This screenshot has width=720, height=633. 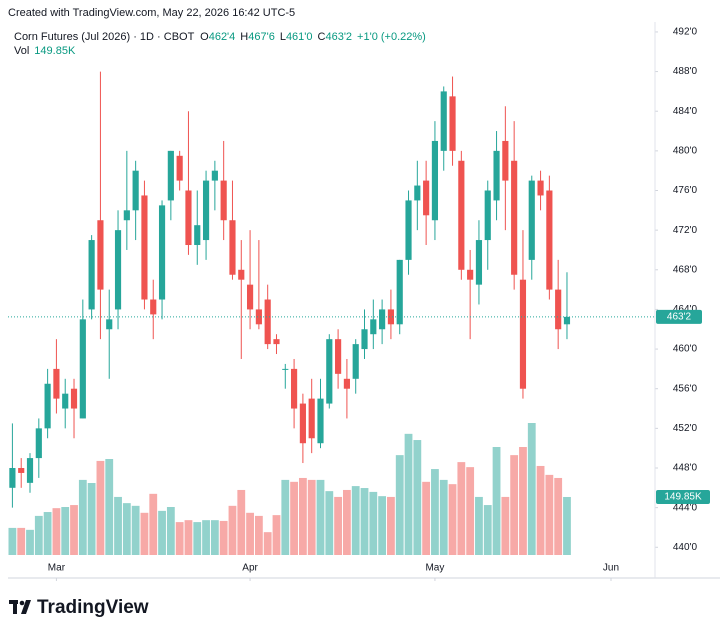 What do you see at coordinates (338, 37) in the screenshot?
I see `close-value: 463'2` at bounding box center [338, 37].